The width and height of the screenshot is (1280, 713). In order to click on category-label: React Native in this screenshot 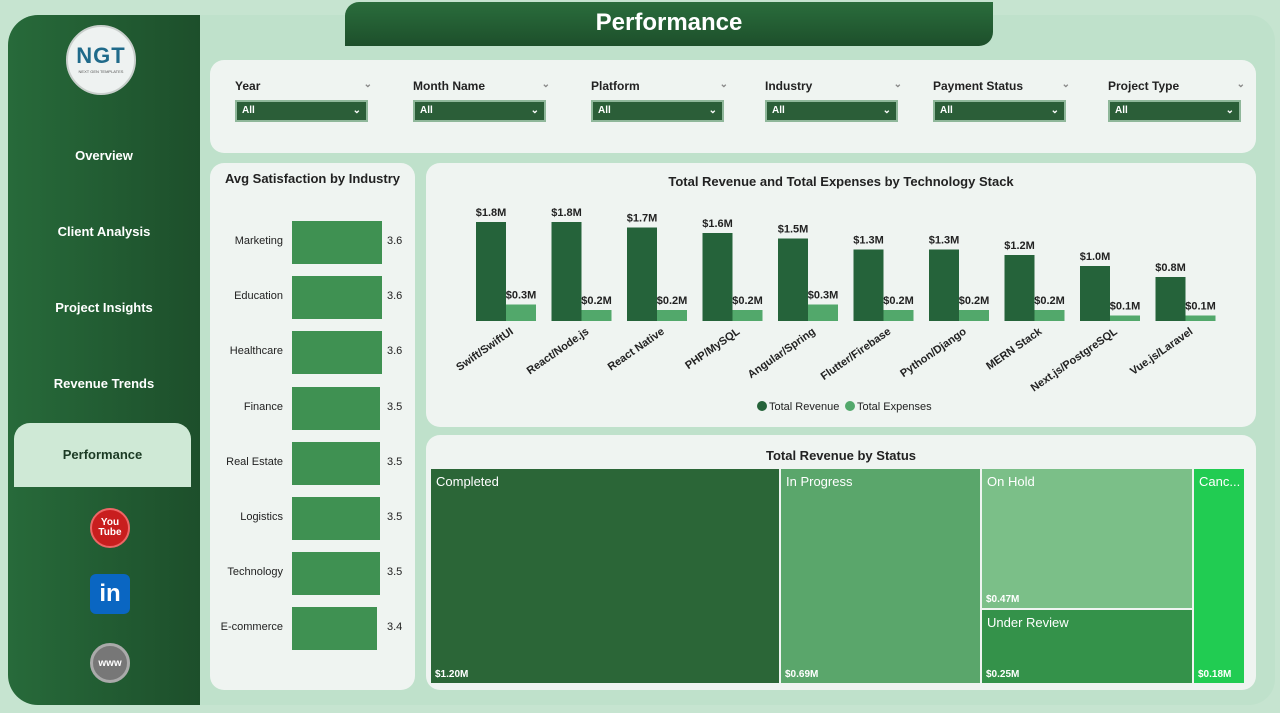, I will do `click(636, 350)`.